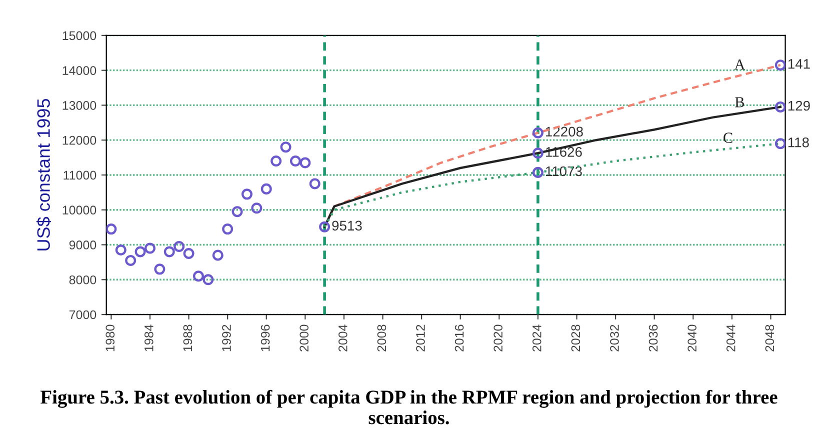 The image size is (818, 443). What do you see at coordinates (79, 210) in the screenshot?
I see `y-tick-label: 10000` at bounding box center [79, 210].